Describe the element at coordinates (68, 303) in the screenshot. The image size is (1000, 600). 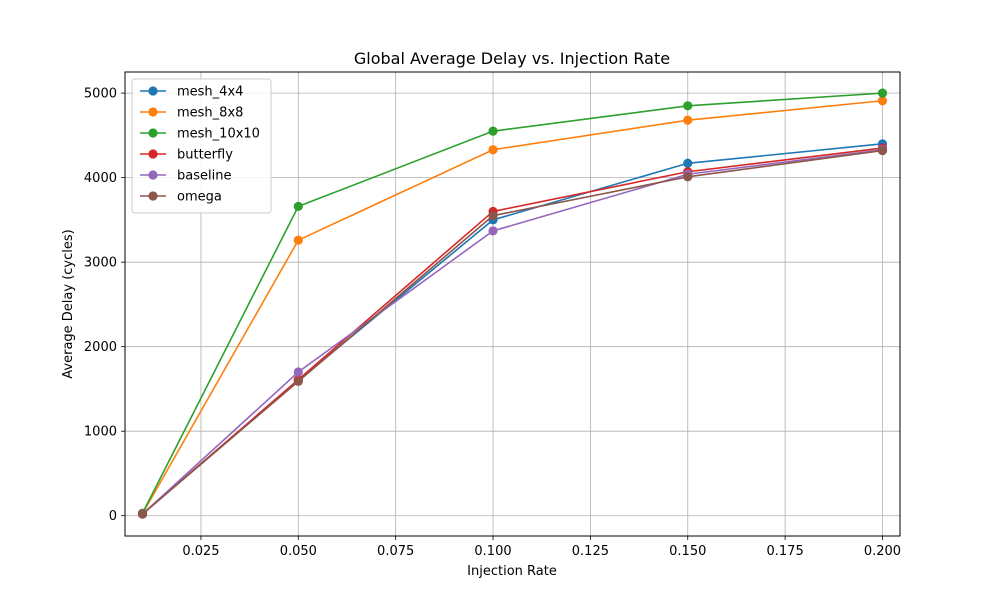
I see `y-axis-label: Average Delay (cycles)` at that location.